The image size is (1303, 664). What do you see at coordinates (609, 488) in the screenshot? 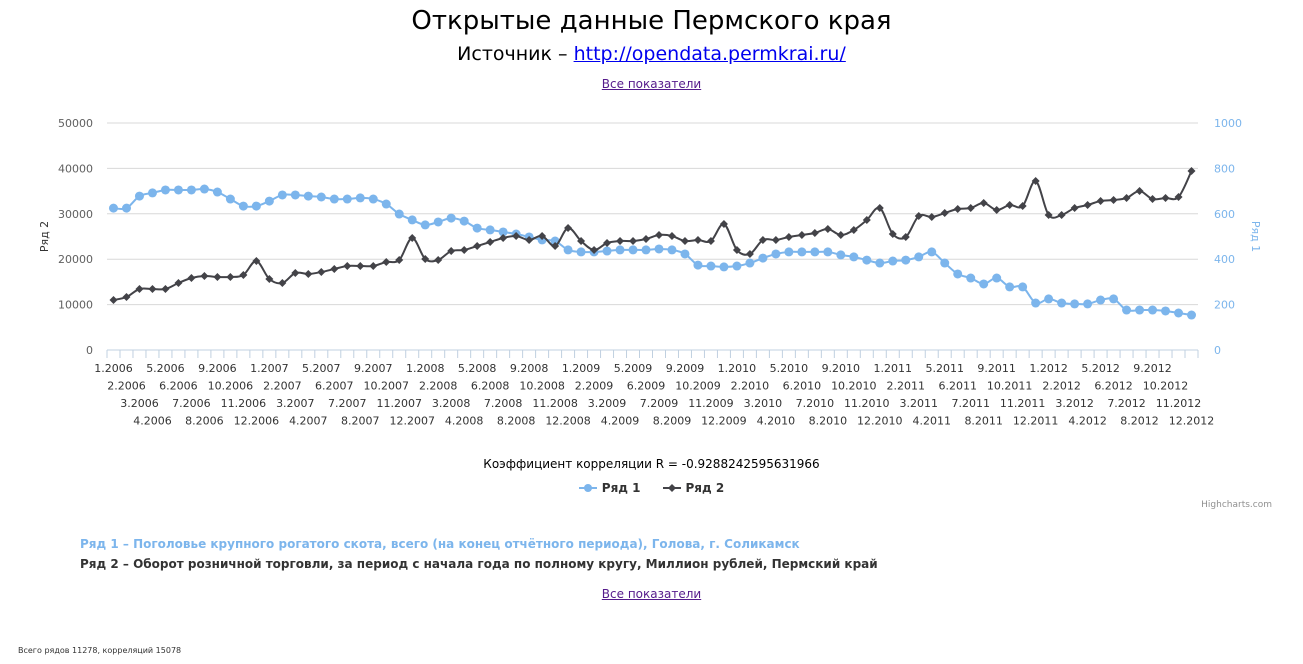
I see `legend-item-series-1: Ряд 1` at bounding box center [609, 488].